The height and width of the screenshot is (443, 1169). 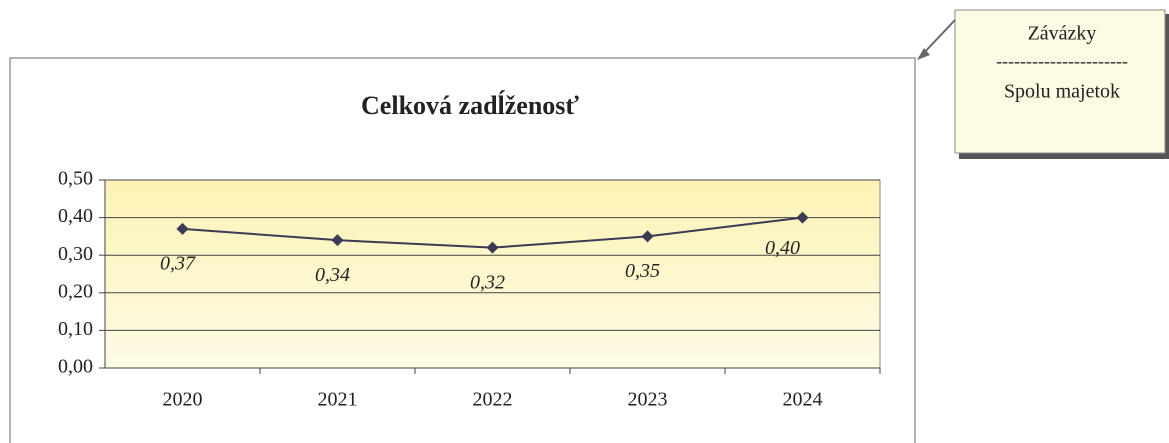 What do you see at coordinates (183, 400) in the screenshot?
I see `x-tick-label: 2020` at bounding box center [183, 400].